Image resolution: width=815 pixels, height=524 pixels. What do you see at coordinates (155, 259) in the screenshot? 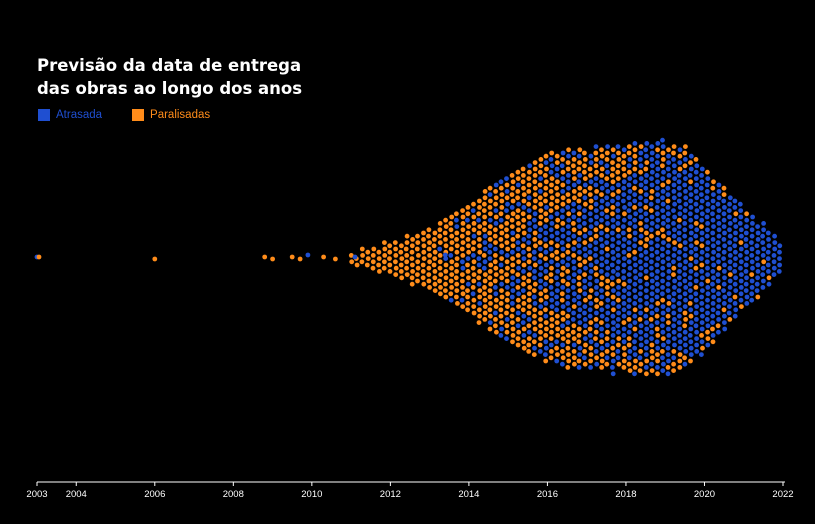
I see `dot-paralisadas-isolated` at bounding box center [155, 259].